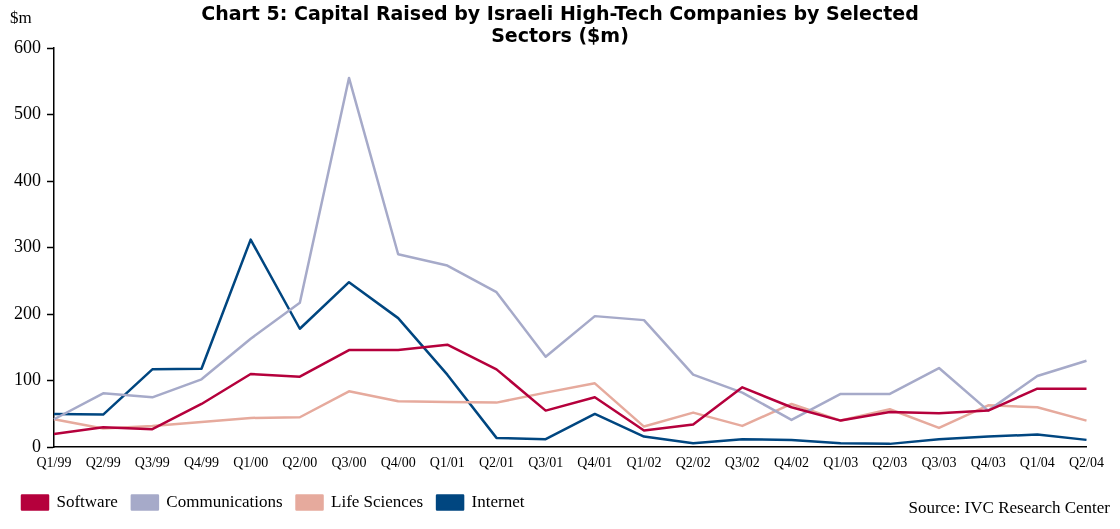 Image resolution: width=1120 pixels, height=529 pixels. Describe the element at coordinates (742, 463) in the screenshot. I see `x-tick-label: Q3/02` at that location.